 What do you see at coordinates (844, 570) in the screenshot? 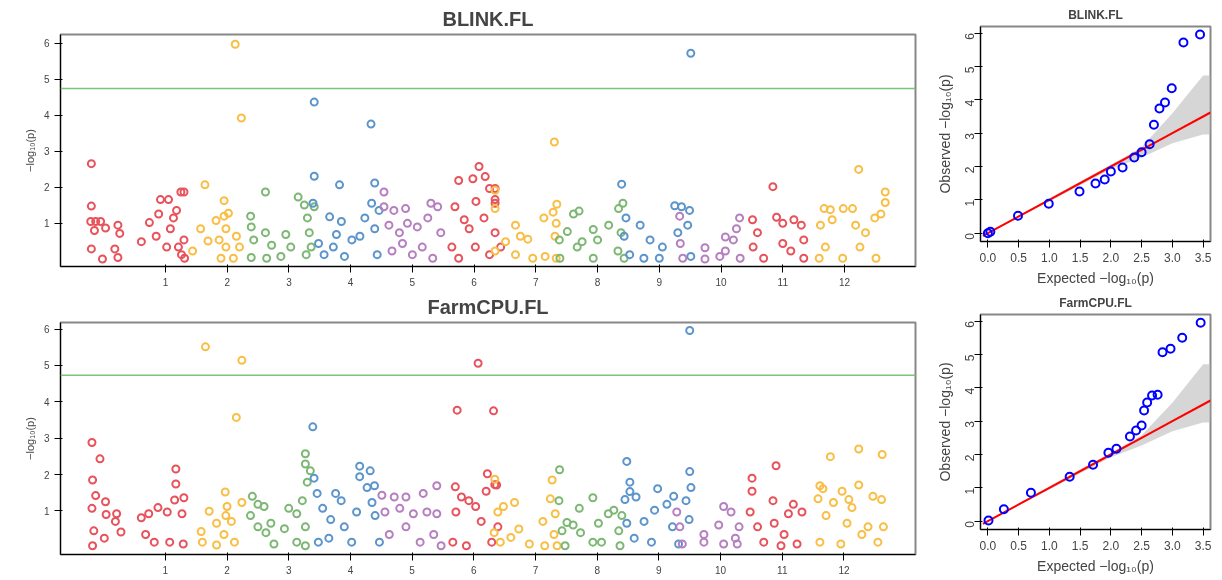
I see `x-tick-label: 12` at bounding box center [844, 570].